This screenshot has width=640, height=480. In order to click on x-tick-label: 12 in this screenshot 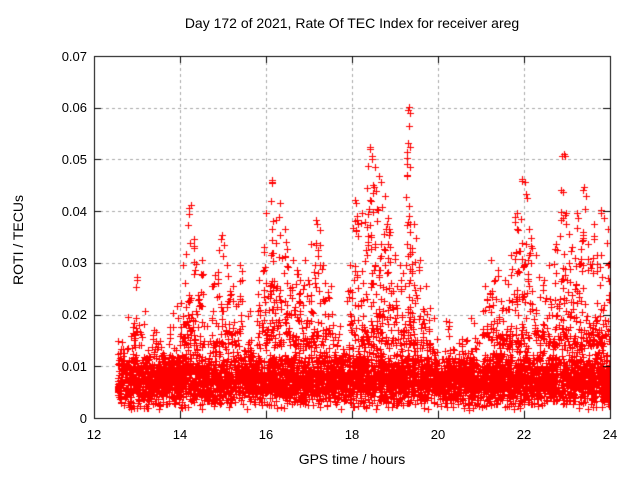, I will do `click(94, 434)`.